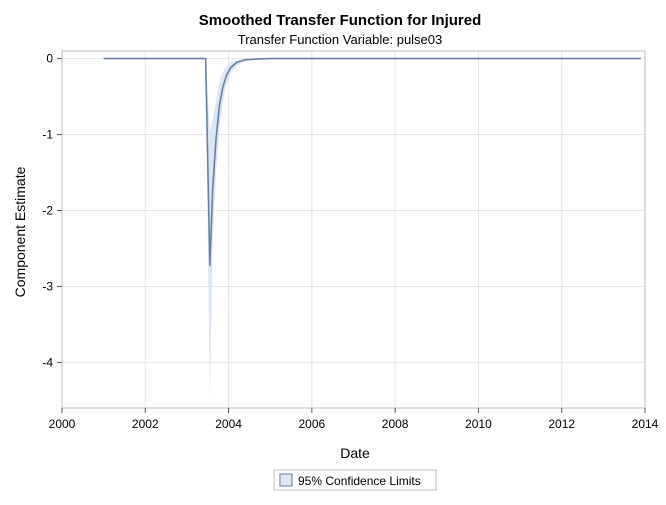 The height and width of the screenshot is (505, 666). I want to click on legend-box, so click(355, 480).